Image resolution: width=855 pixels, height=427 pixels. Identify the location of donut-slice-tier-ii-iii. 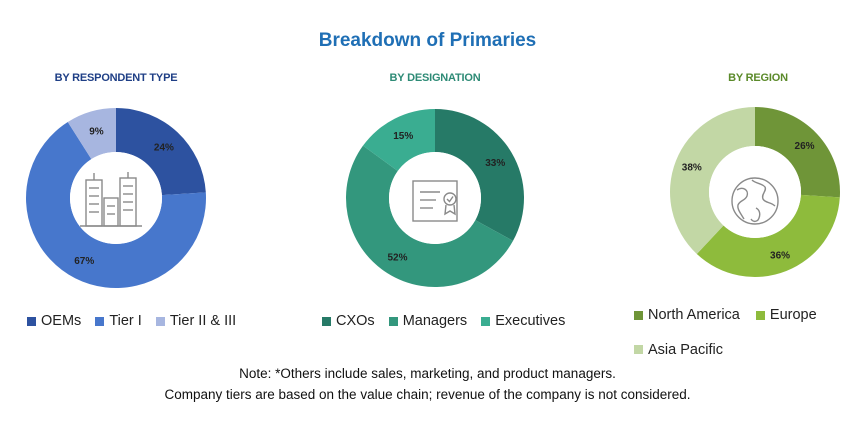
(91, 134).